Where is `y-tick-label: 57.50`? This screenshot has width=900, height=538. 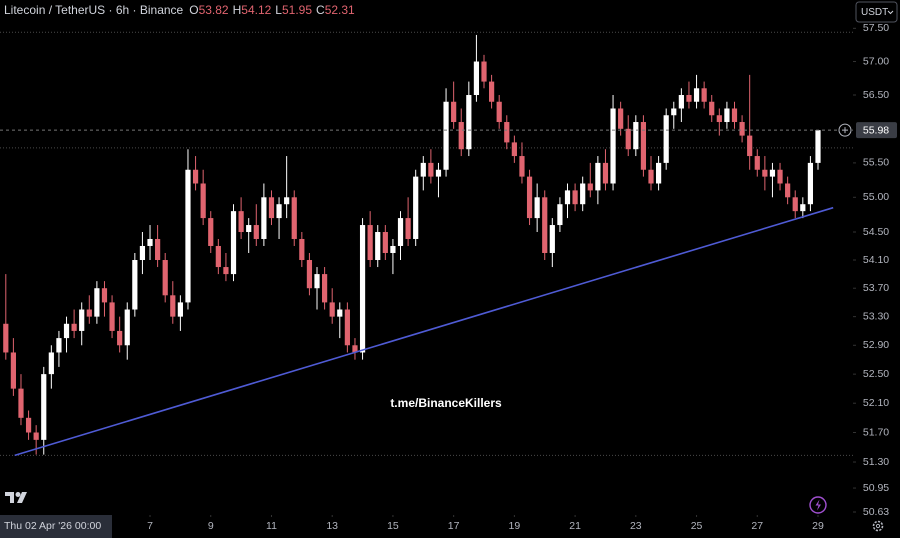 y-tick-label: 57.50 is located at coordinates (876, 28).